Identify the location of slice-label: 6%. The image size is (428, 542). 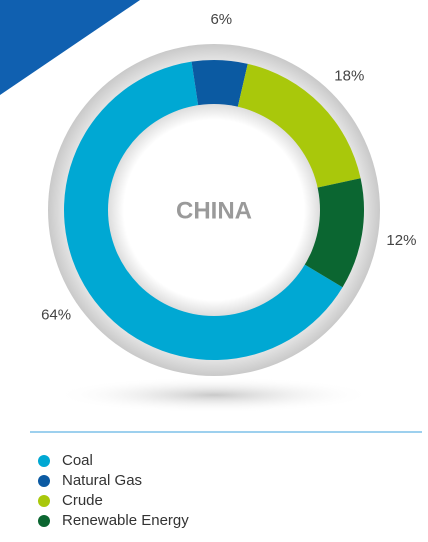
(221, 19).